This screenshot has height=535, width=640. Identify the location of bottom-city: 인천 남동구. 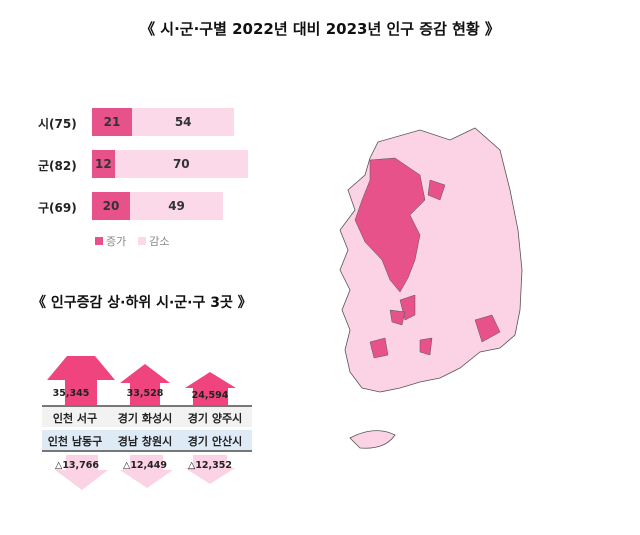
(75, 441).